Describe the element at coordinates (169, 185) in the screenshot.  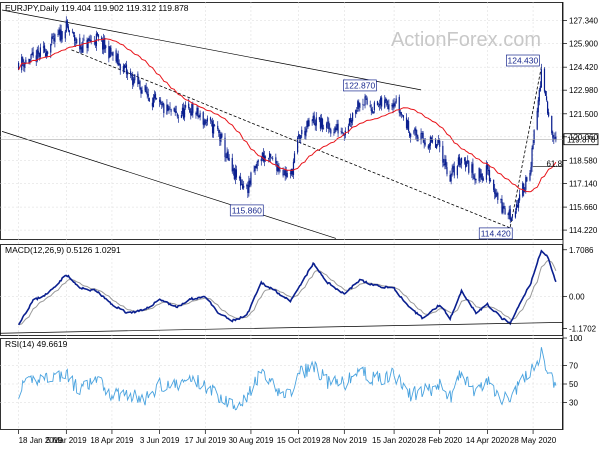
I see `channel-lower-line` at that location.